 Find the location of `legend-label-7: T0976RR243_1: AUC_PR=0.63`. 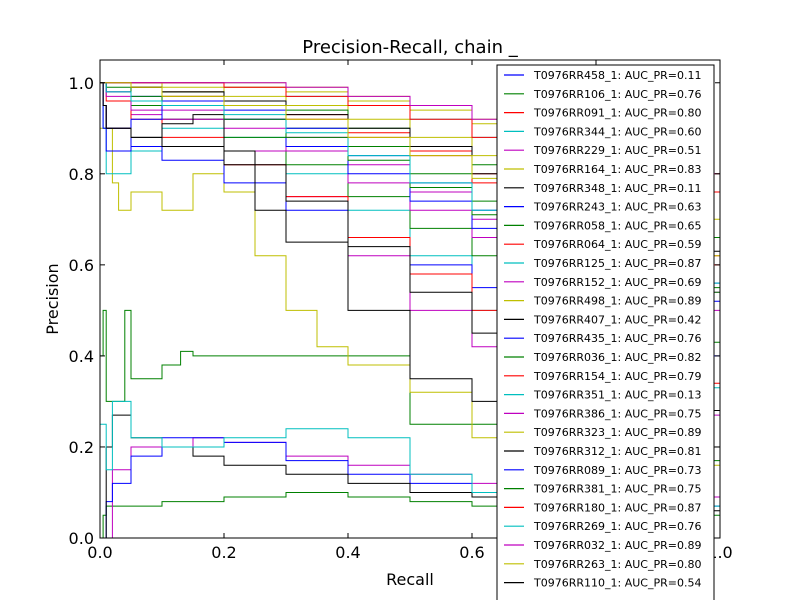

legend-label-7: T0976RR243_1: AUC_PR=0.63 is located at coordinates (617, 207).